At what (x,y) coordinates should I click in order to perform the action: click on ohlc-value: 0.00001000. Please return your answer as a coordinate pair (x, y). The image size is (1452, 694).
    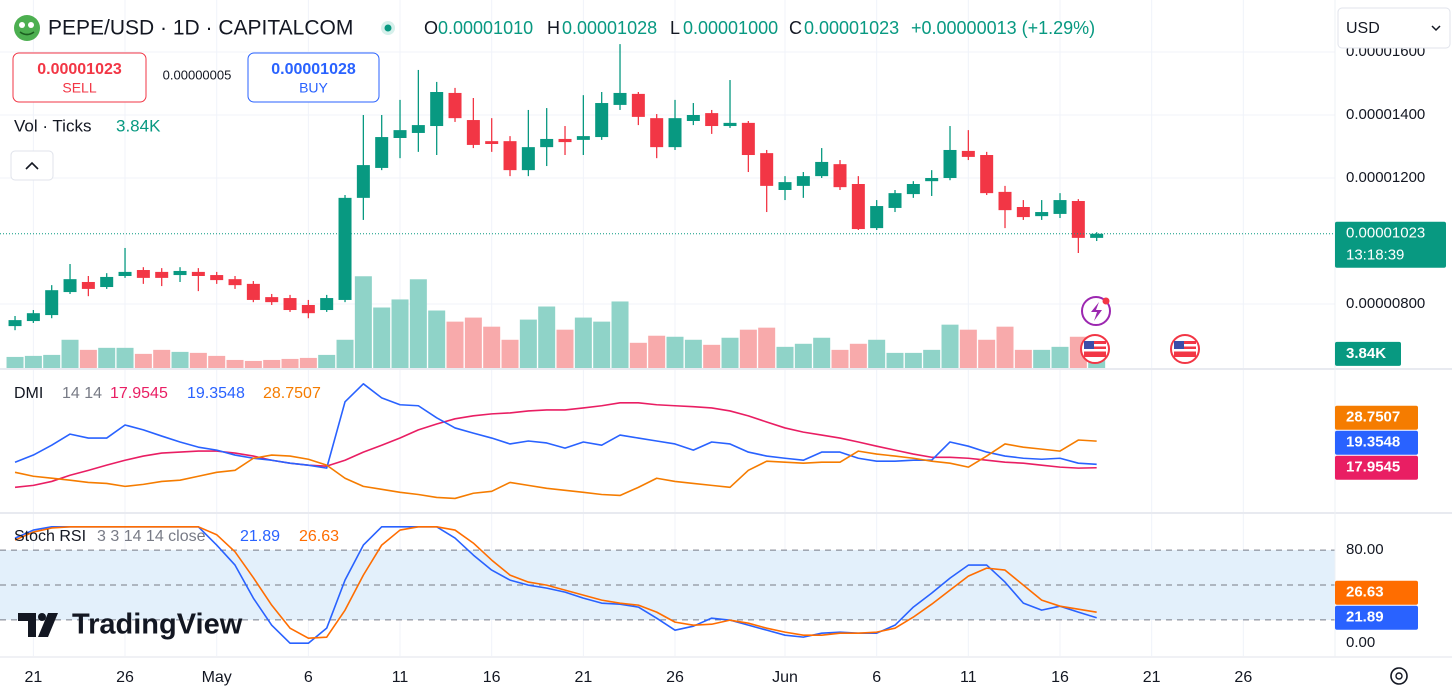
    Looking at the image, I should click on (730, 28).